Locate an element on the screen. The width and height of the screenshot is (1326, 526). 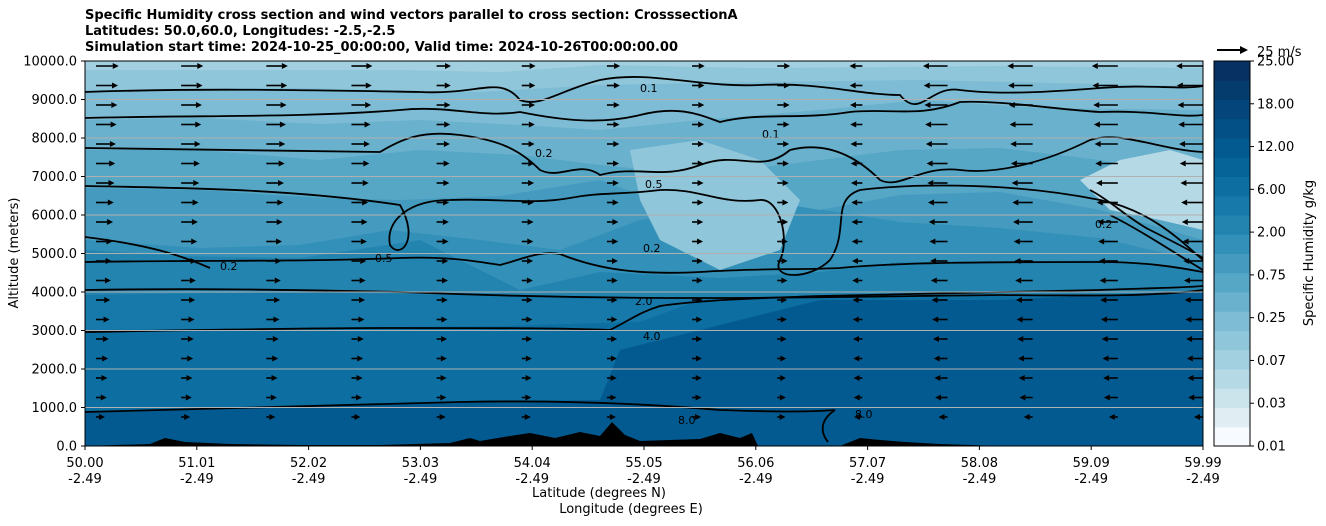
wind-key-label: 25 m/s is located at coordinates (1279, 52).